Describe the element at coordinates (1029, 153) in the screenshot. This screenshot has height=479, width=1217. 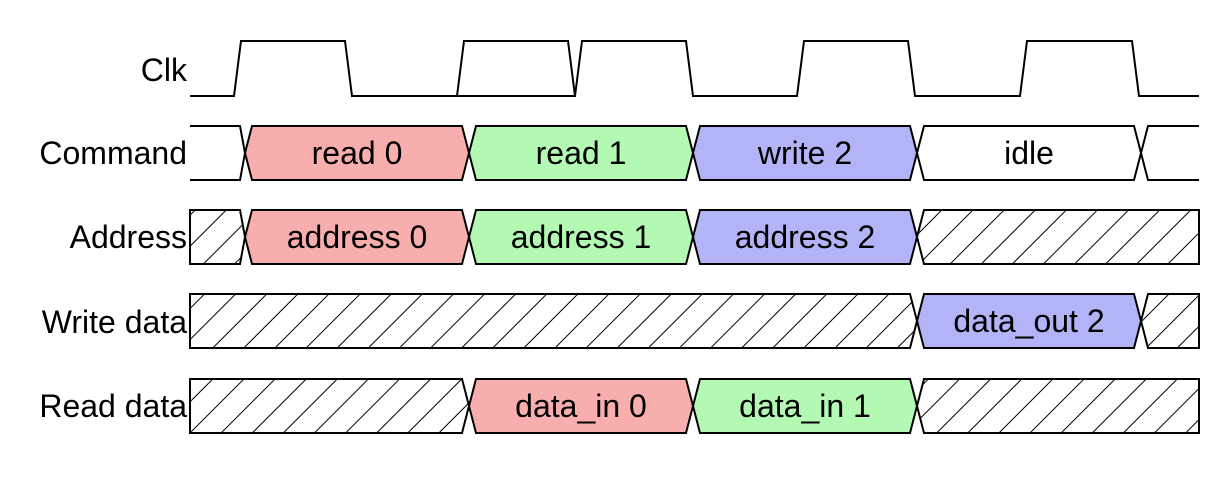
I see `command-text-idle: idle` at that location.